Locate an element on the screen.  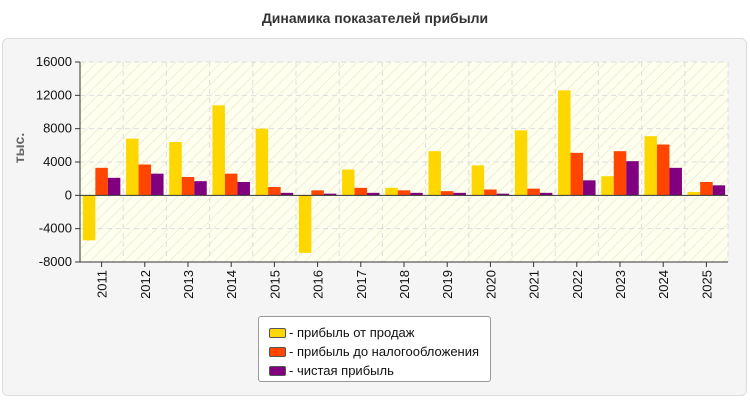
x-tick-label: 2024 is located at coordinates (663, 284).